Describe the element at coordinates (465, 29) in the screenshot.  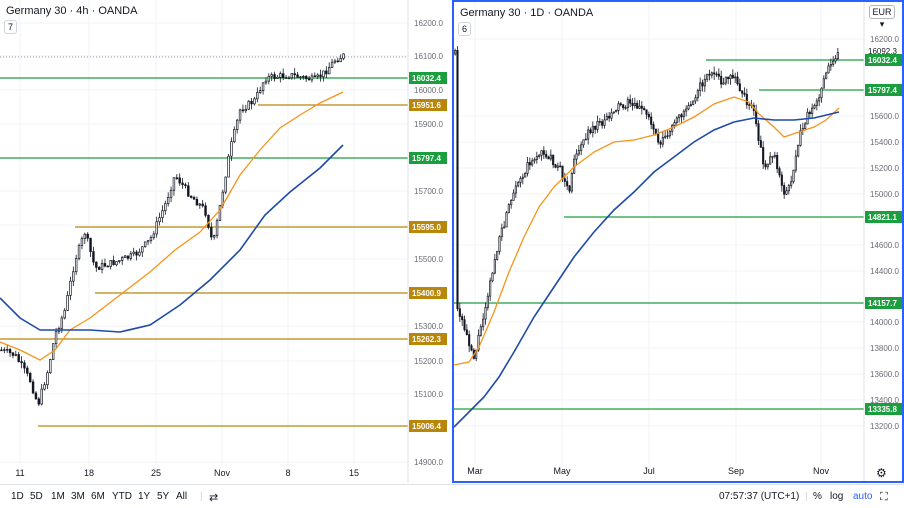
I see `right-indicator-badge: 6` at that location.